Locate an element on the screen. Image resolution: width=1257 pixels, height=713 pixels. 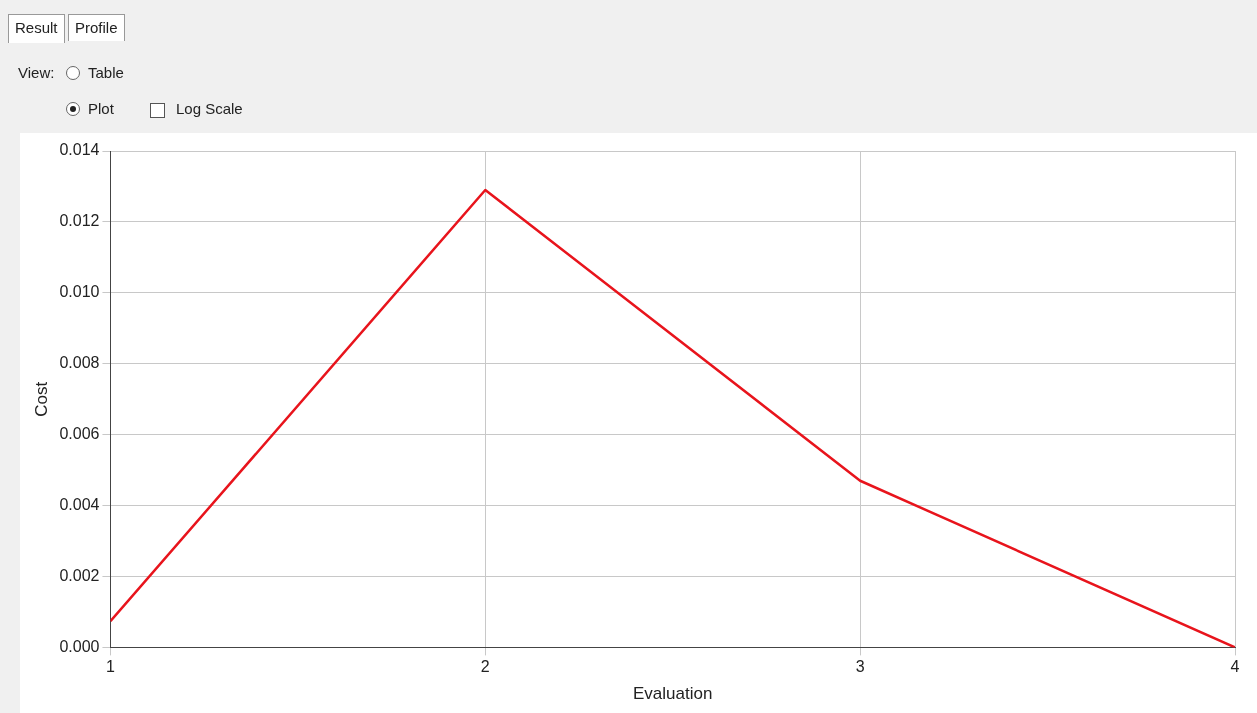
y-tick-label: 0.000 is located at coordinates (79, 646).